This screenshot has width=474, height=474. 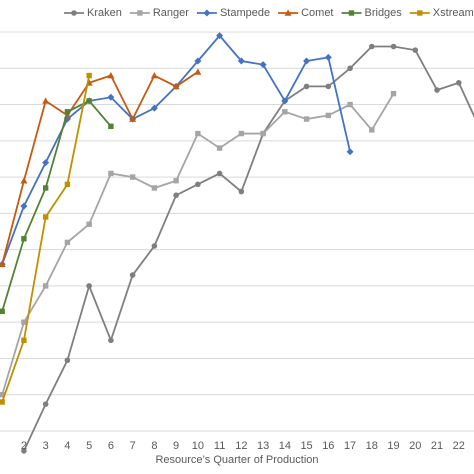 What do you see at coordinates (285, 446) in the screenshot?
I see `x-tick-label: 14` at bounding box center [285, 446].